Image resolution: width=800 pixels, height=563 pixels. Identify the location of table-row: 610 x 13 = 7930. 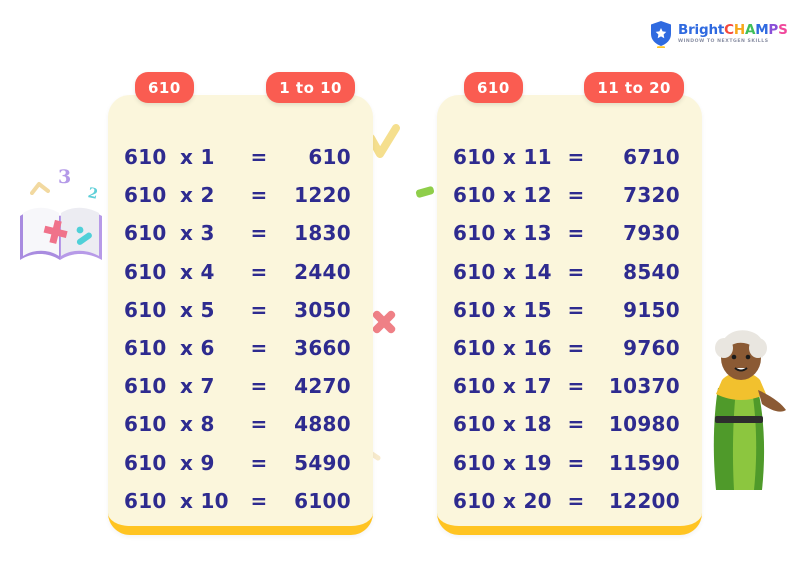
(569, 233).